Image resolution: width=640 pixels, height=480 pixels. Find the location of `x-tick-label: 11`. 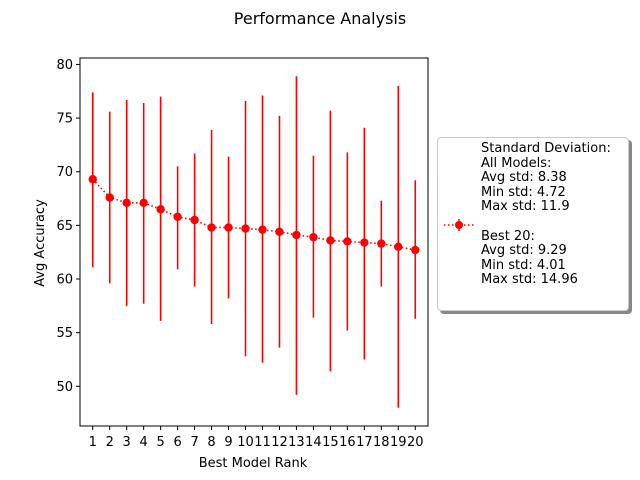

x-tick-label: 11 is located at coordinates (262, 442).